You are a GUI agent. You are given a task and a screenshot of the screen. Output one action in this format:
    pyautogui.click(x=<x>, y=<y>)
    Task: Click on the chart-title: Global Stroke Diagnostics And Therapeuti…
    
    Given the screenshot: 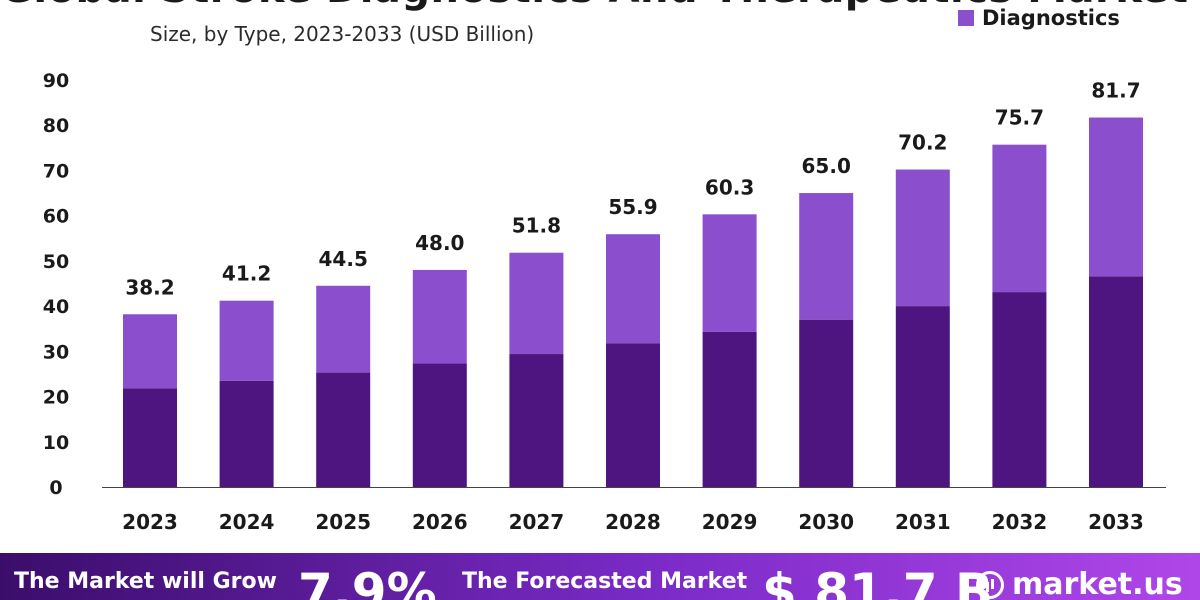 What is the action you would take?
    pyautogui.click(x=594, y=6)
    